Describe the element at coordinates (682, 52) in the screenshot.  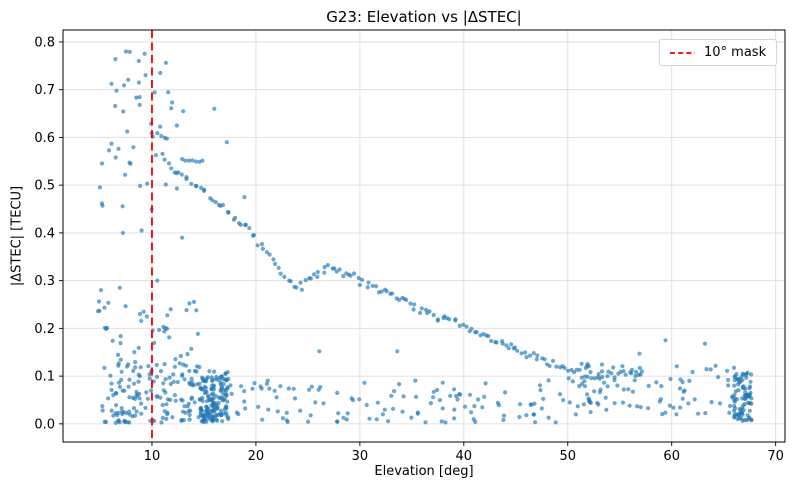
I see `legend-line-sample` at that location.